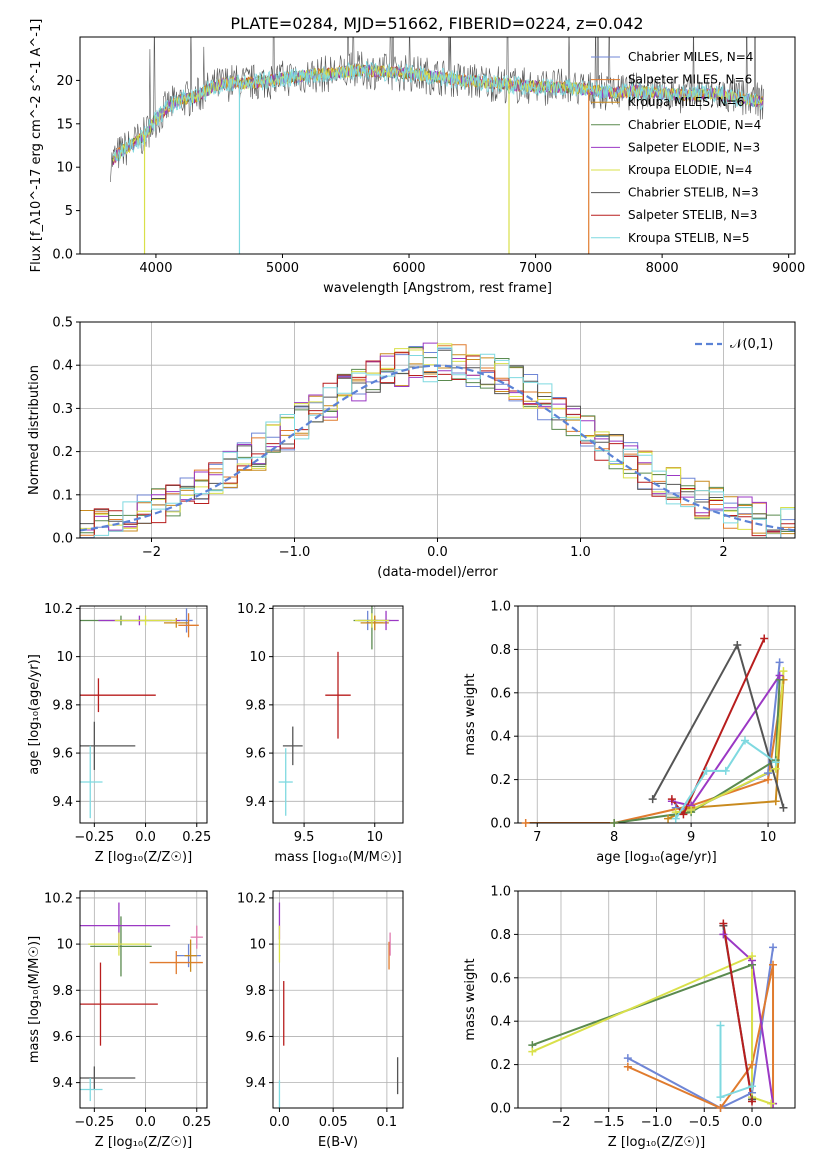  Describe the element at coordinates (69, 211) in the screenshot. I see `y-tick-label: 5` at that location.